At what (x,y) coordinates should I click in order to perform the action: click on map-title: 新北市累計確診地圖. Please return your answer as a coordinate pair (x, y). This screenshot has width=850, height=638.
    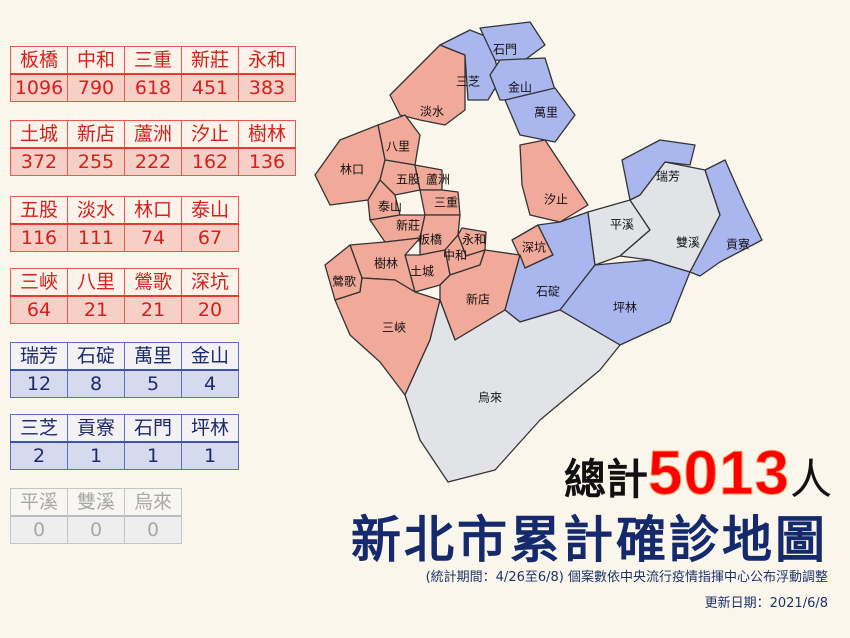
    Looking at the image, I should click on (589, 540).